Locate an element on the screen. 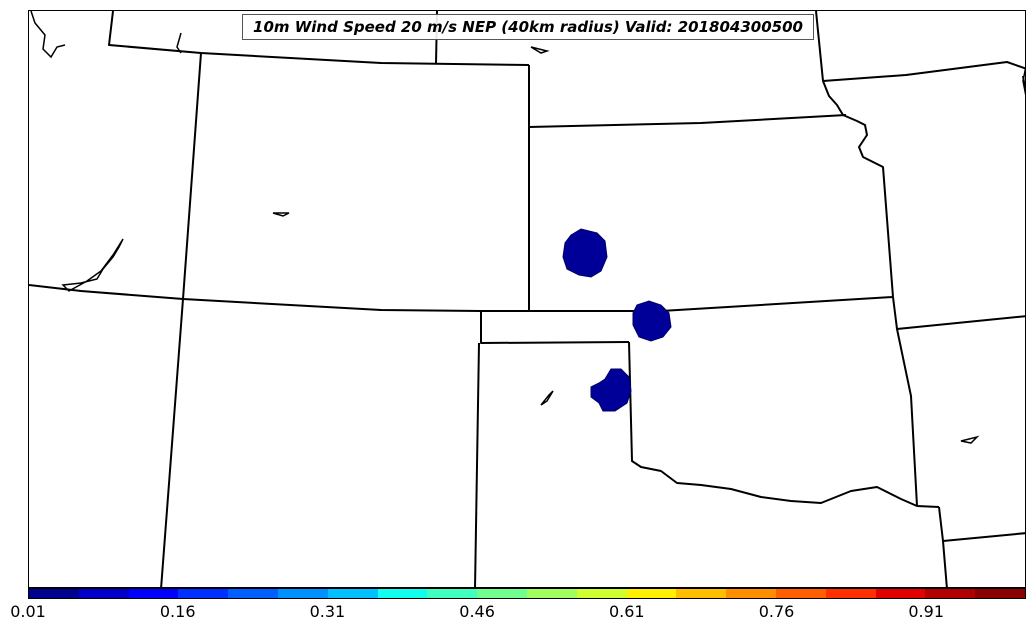 This screenshot has width=1036, height=633. colorbar-tick-label: 0.61 is located at coordinates (626, 611).